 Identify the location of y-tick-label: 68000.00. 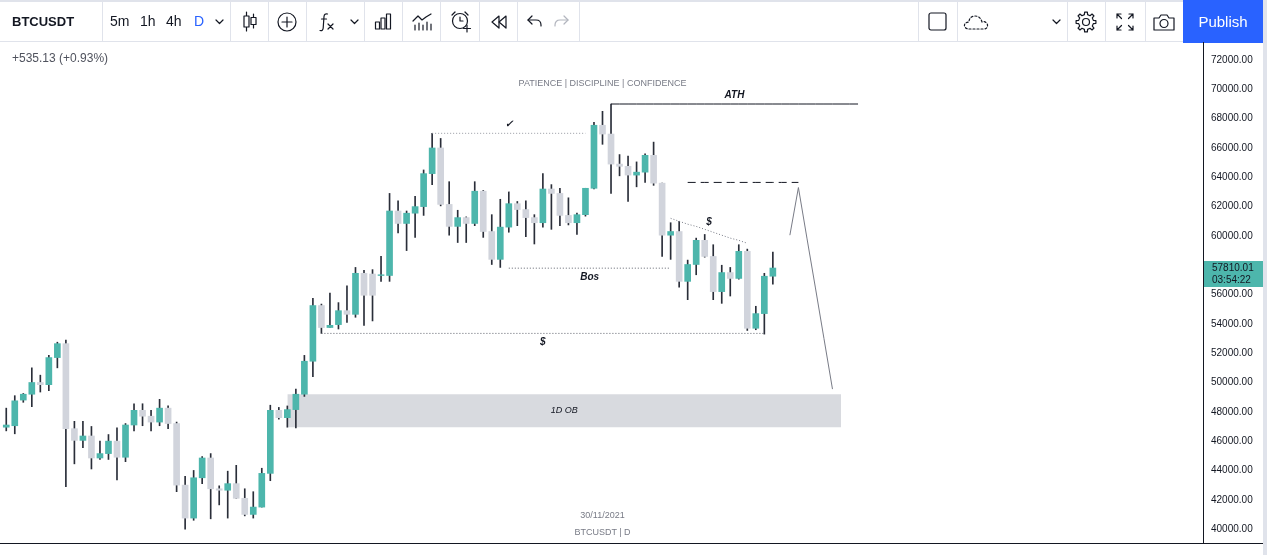
(1232, 118).